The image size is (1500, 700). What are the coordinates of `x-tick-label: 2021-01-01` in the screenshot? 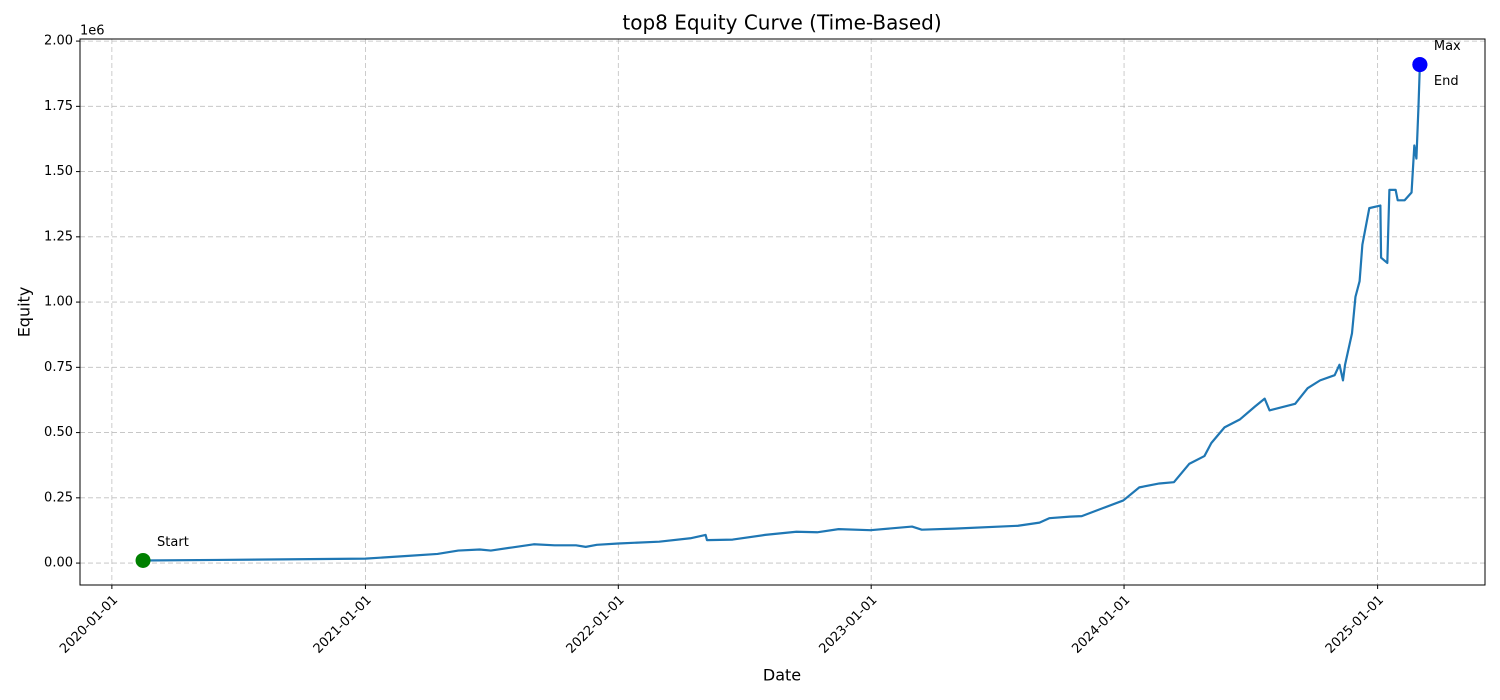 It's located at (343, 625).